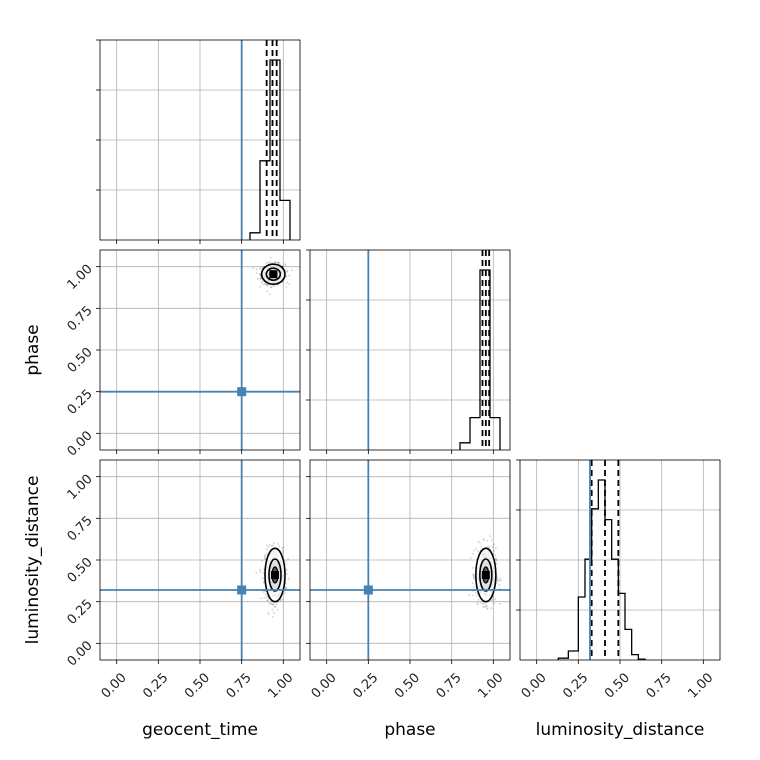  What do you see at coordinates (275, 575) in the screenshot?
I see `density-peak` at bounding box center [275, 575].